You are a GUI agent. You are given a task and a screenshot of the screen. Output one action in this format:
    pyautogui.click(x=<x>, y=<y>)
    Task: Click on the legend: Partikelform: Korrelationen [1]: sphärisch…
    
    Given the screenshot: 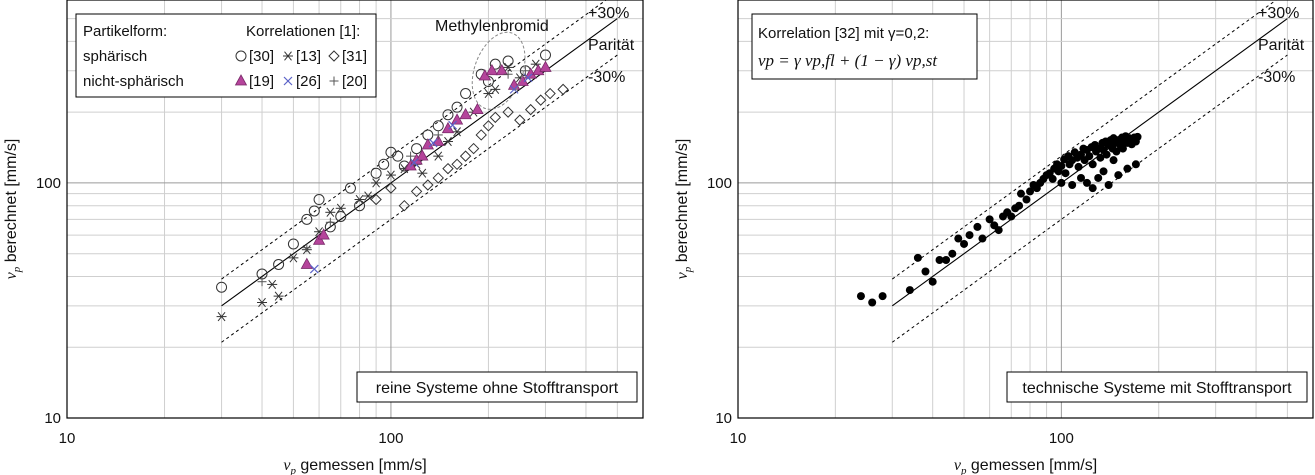 What is the action you would take?
    pyautogui.click(x=226, y=55)
    